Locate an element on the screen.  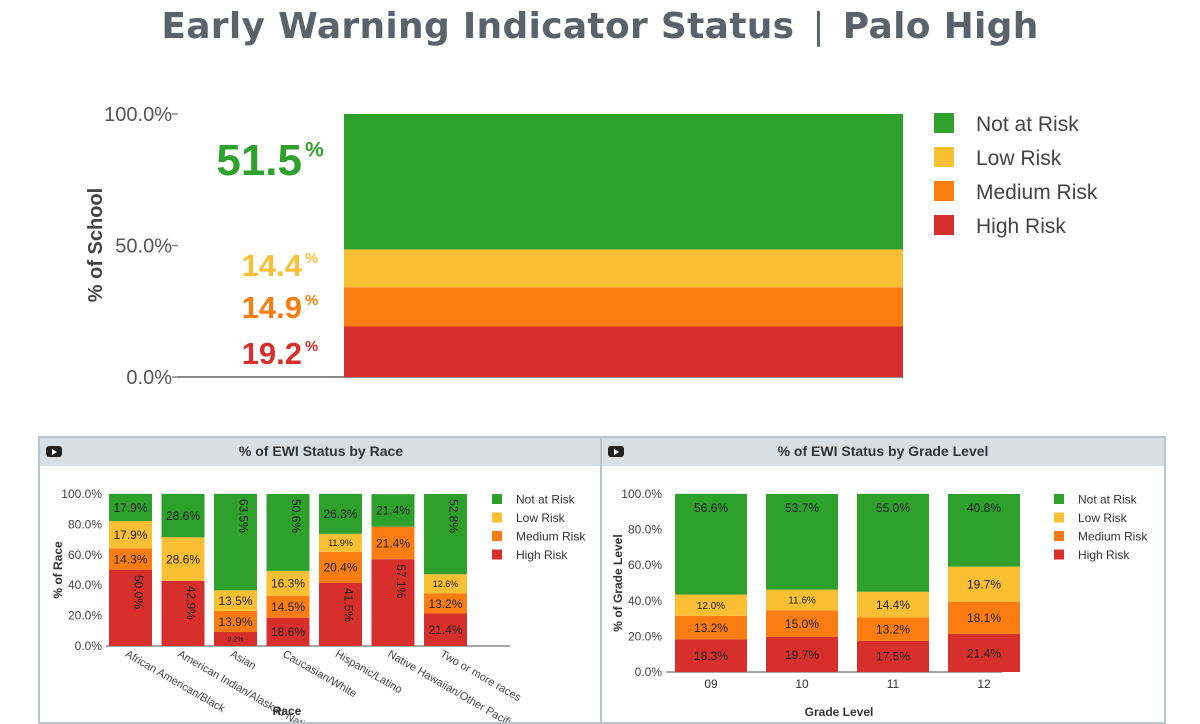
data-label: 28.6% is located at coordinates (183, 516).